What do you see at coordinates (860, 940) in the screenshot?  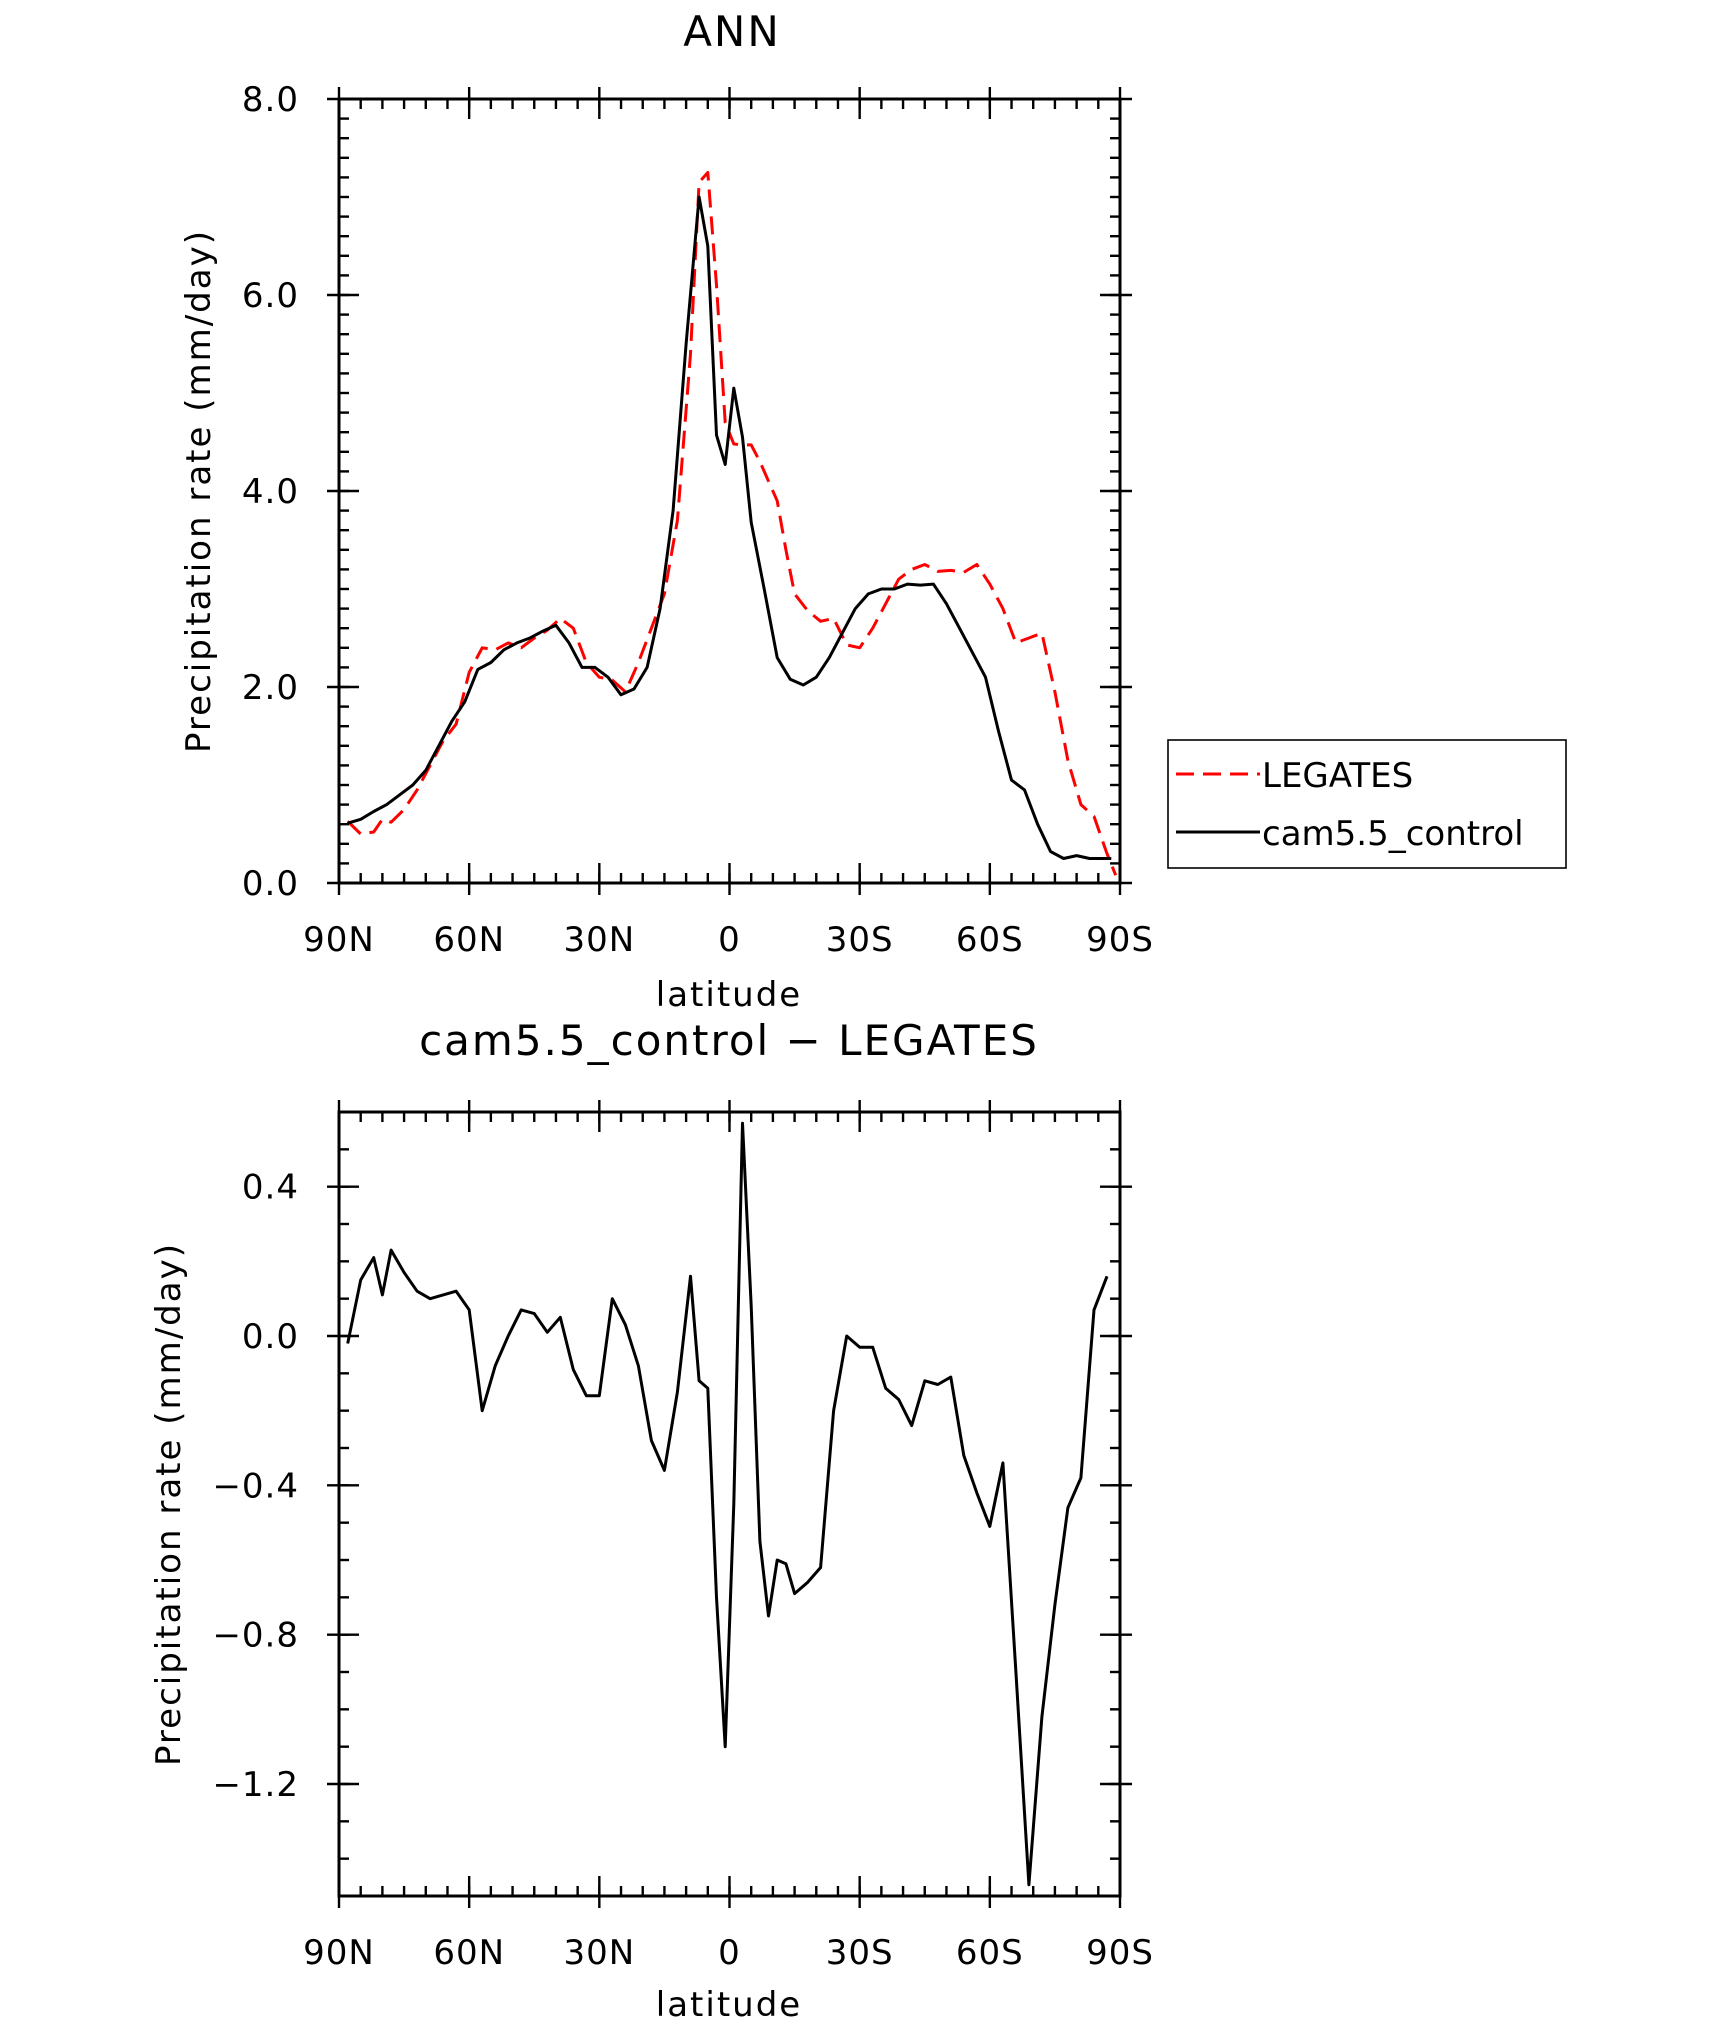 I see `top-x-tick-label: 30S` at bounding box center [860, 940].